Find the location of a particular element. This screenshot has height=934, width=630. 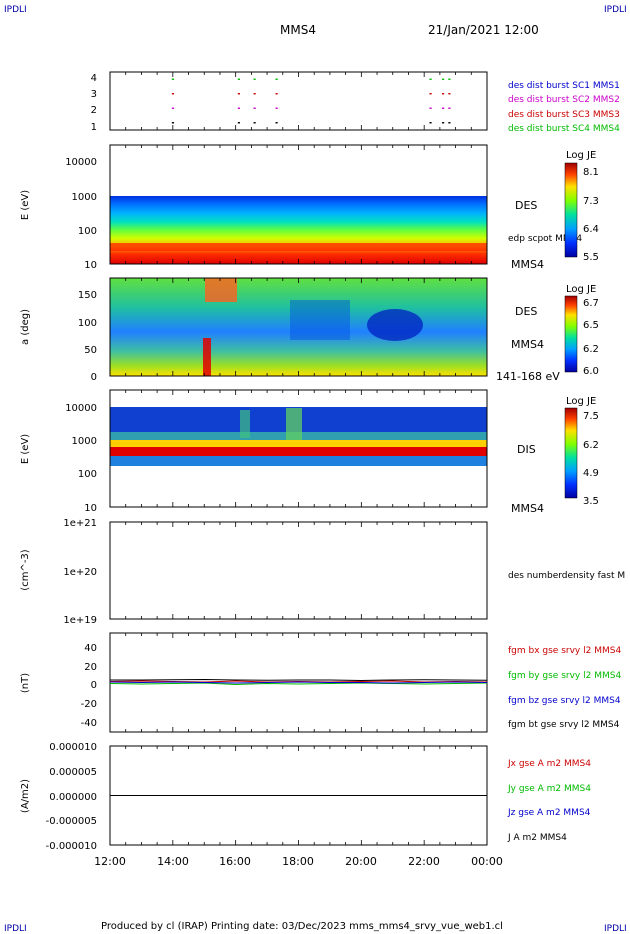

corner-label-tr: IPDLI is located at coordinates (615, 10).